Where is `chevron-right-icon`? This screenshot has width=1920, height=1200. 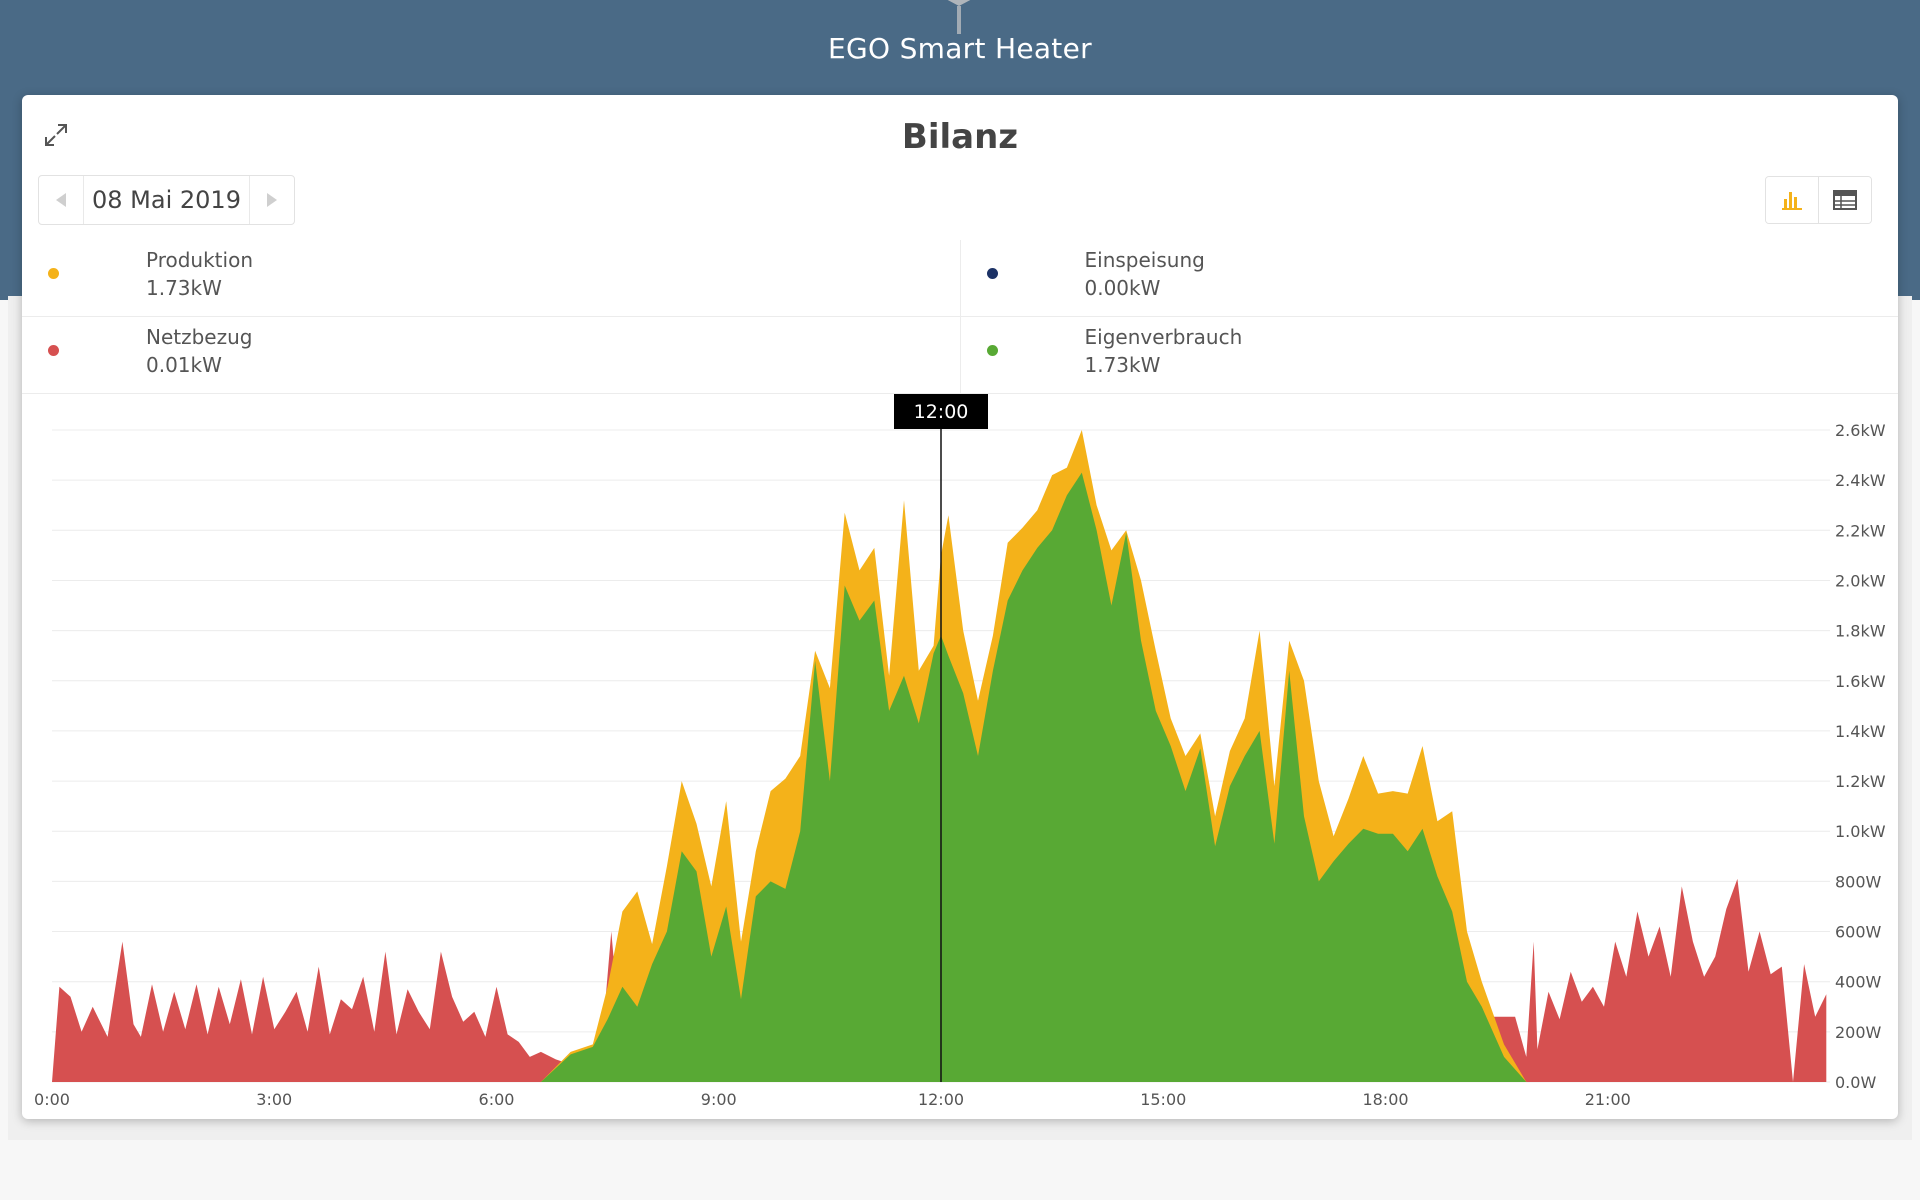
chevron-right-icon is located at coordinates (271, 200).